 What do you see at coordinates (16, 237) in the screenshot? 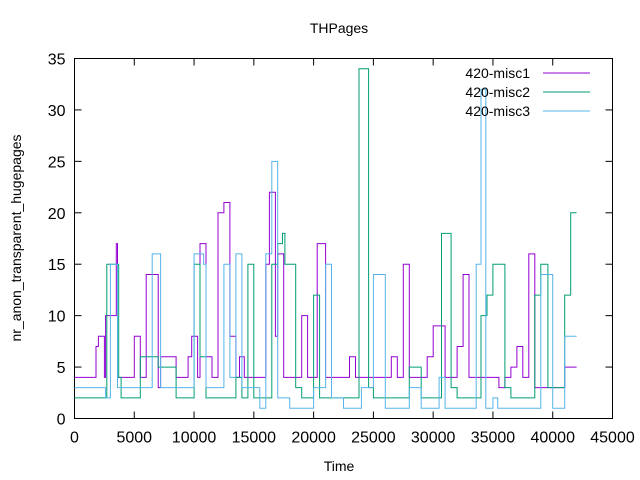
I see `y-axis-label: nr_anon_transparent_hugepages` at bounding box center [16, 237].